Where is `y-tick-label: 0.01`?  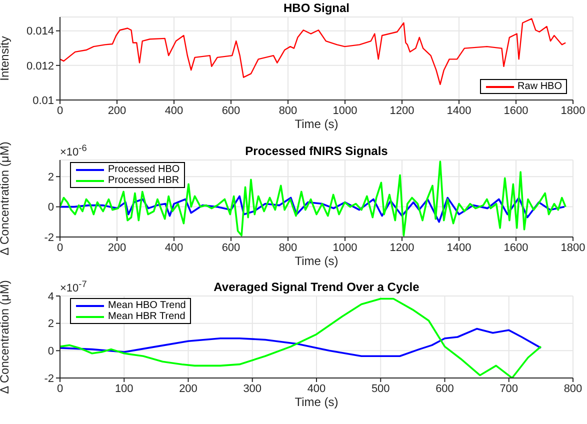 y-tick-label: 0.01 is located at coordinates (43, 100).